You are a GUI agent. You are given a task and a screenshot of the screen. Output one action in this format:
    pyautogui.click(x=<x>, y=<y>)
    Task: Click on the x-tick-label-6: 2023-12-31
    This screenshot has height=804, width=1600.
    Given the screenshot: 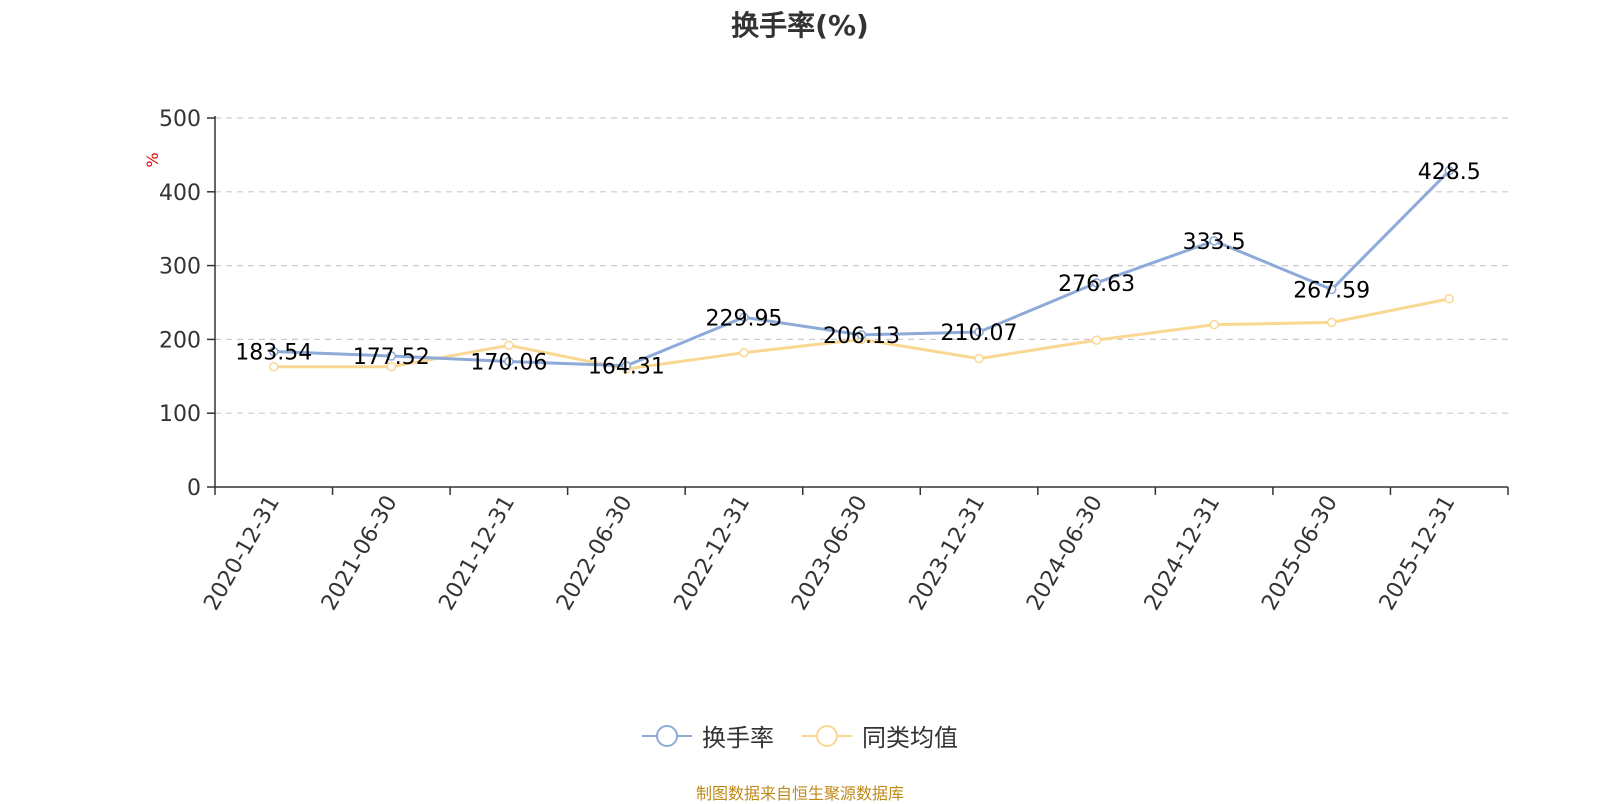 What is the action you would take?
    pyautogui.click(x=948, y=552)
    